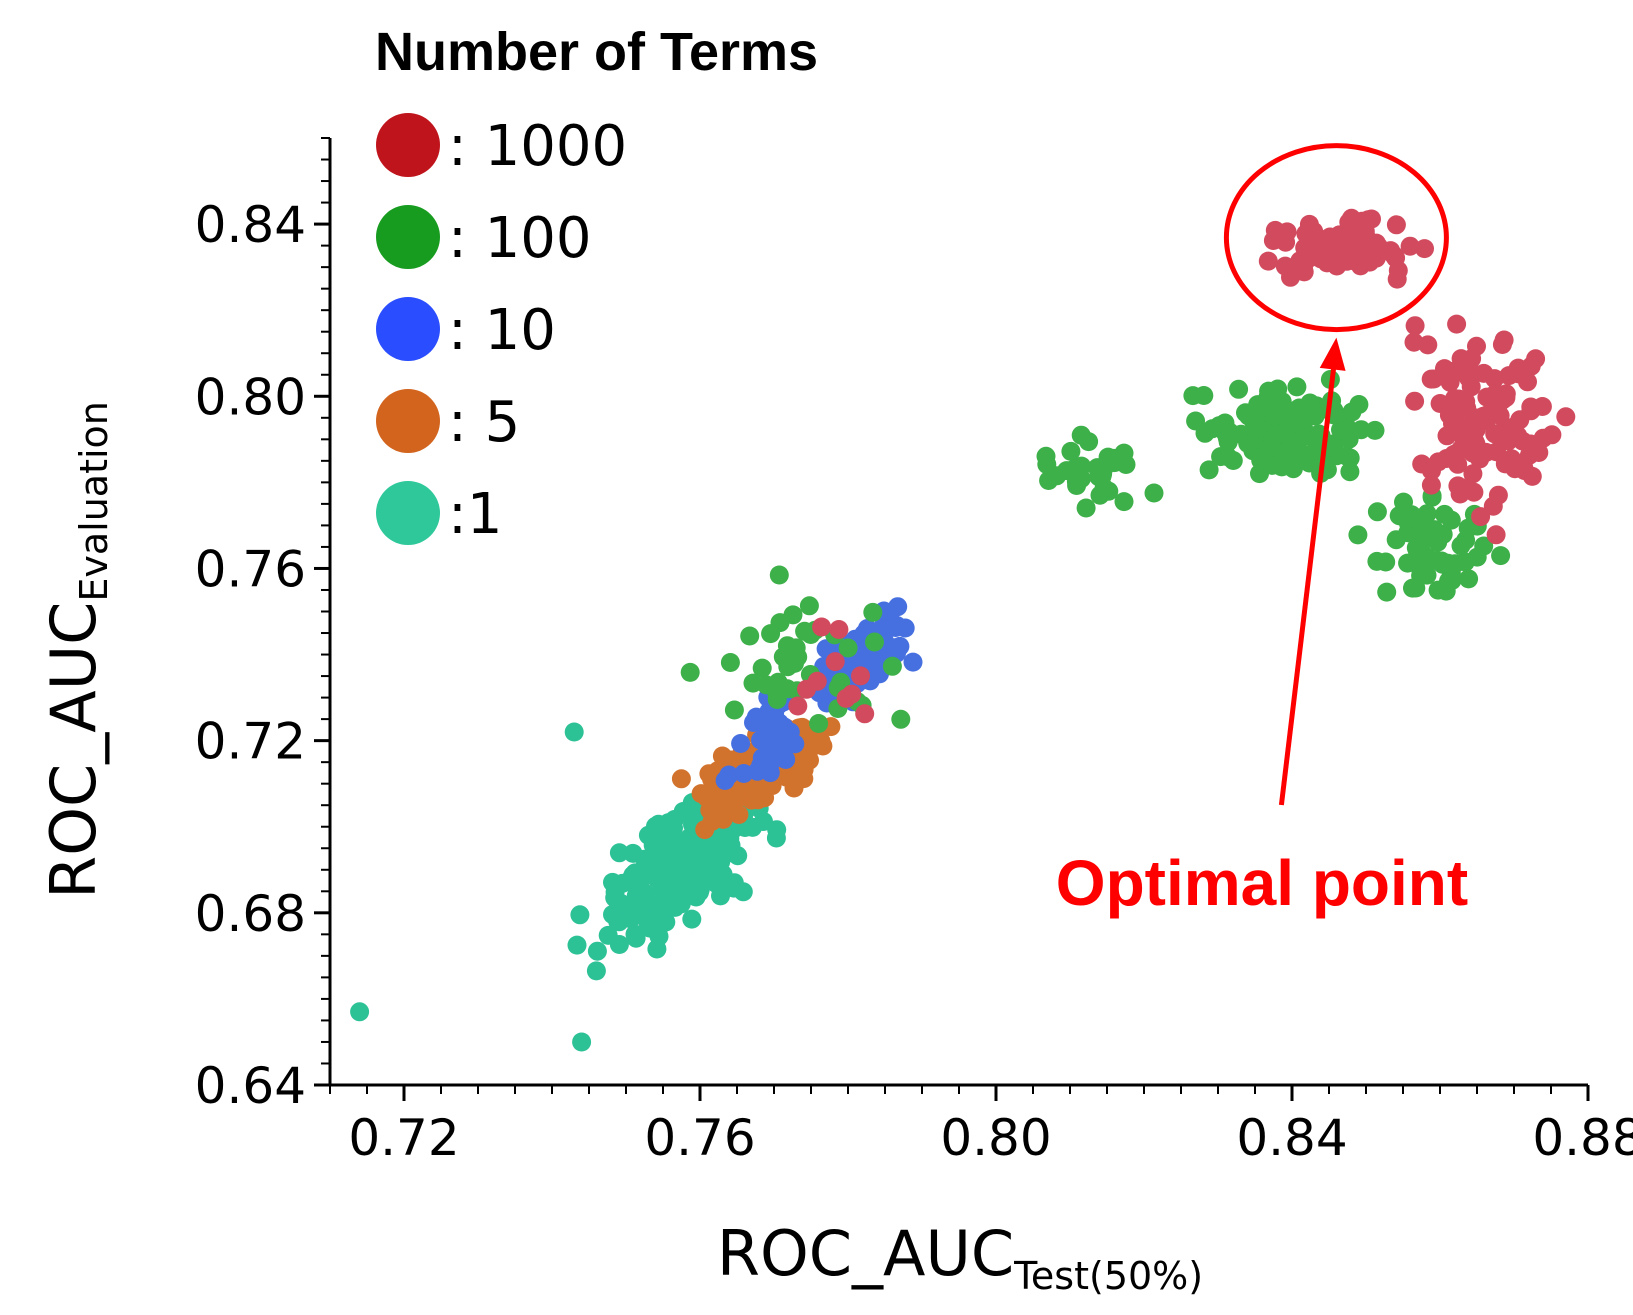 The width and height of the screenshot is (1633, 1315). I want to click on y-axis-title-main: ROC_AUC, so click(73, 750).